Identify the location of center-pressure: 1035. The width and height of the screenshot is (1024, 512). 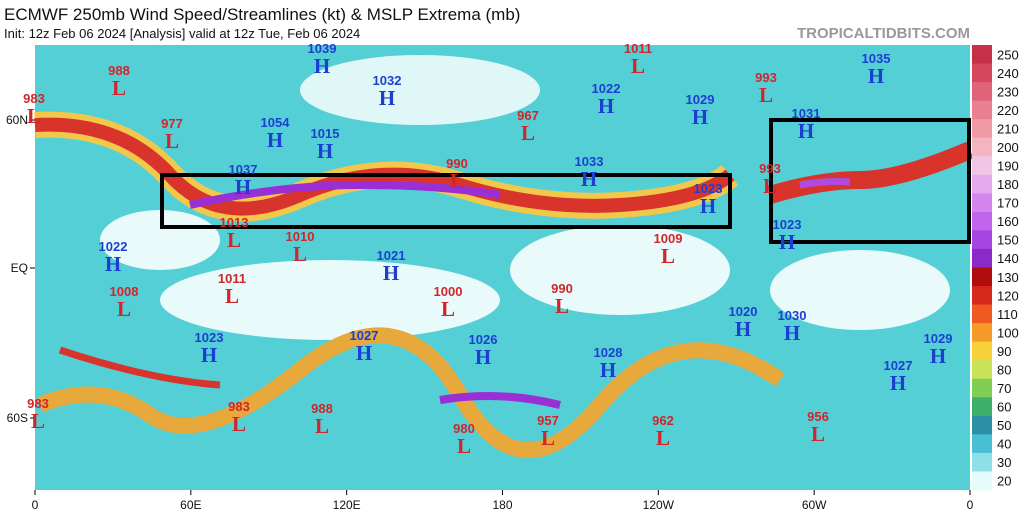
(876, 58).